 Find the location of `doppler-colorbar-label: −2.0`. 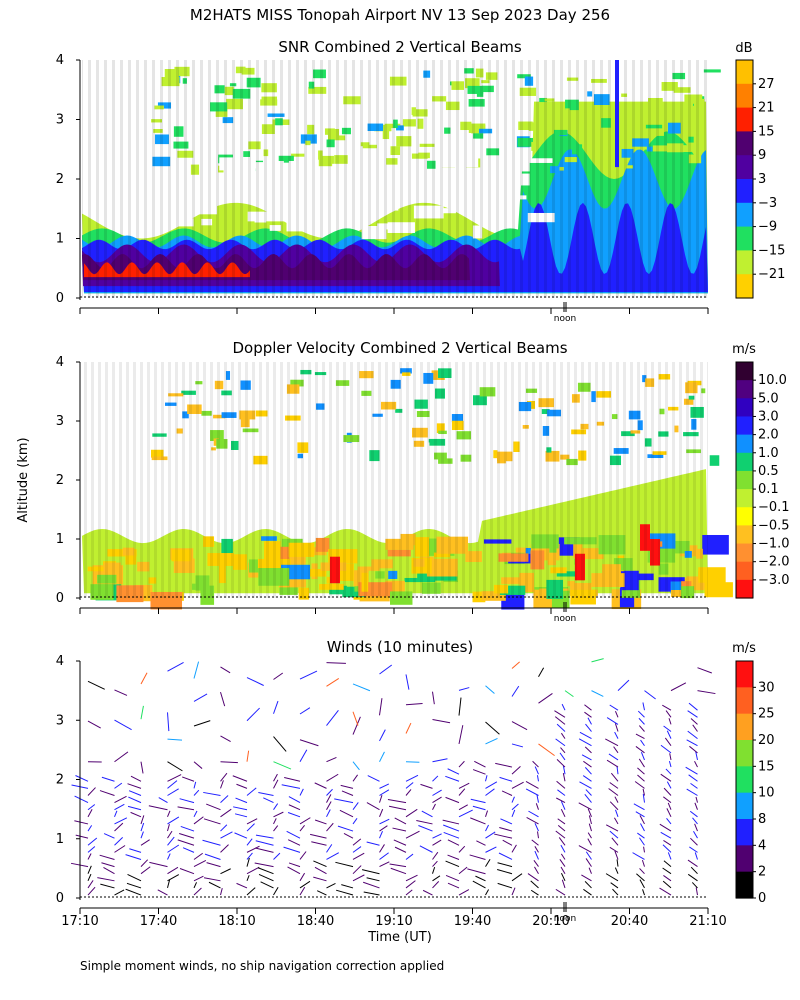

doppler-colorbar-label: −2.0 is located at coordinates (774, 562).